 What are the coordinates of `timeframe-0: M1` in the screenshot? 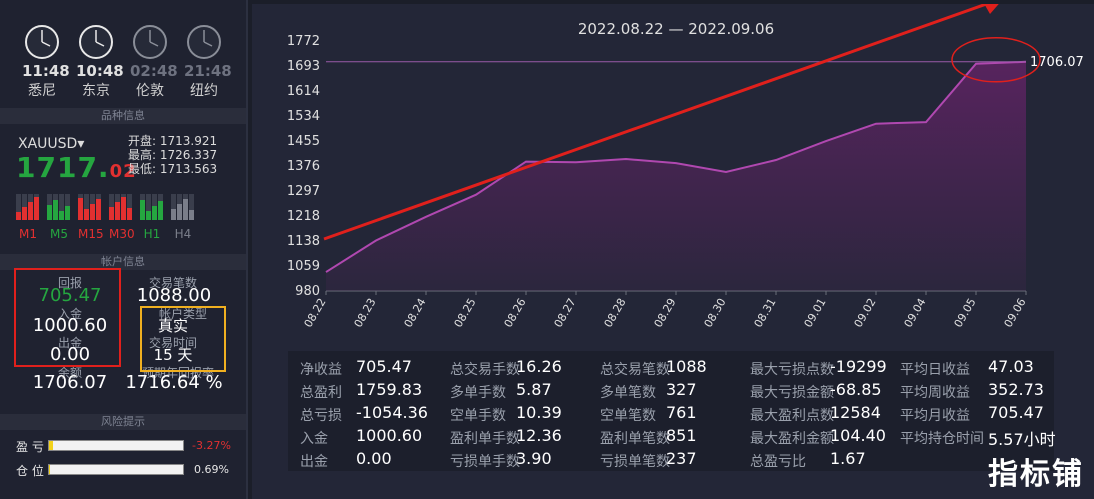 It's located at (28, 217).